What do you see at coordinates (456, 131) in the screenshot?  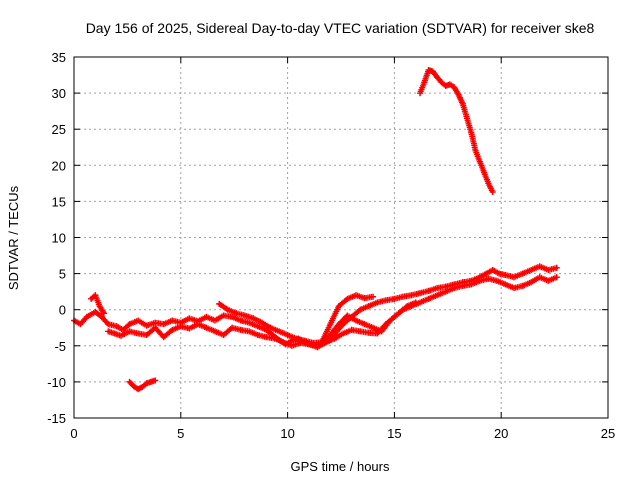 I see `series-track-g` at bounding box center [456, 131].